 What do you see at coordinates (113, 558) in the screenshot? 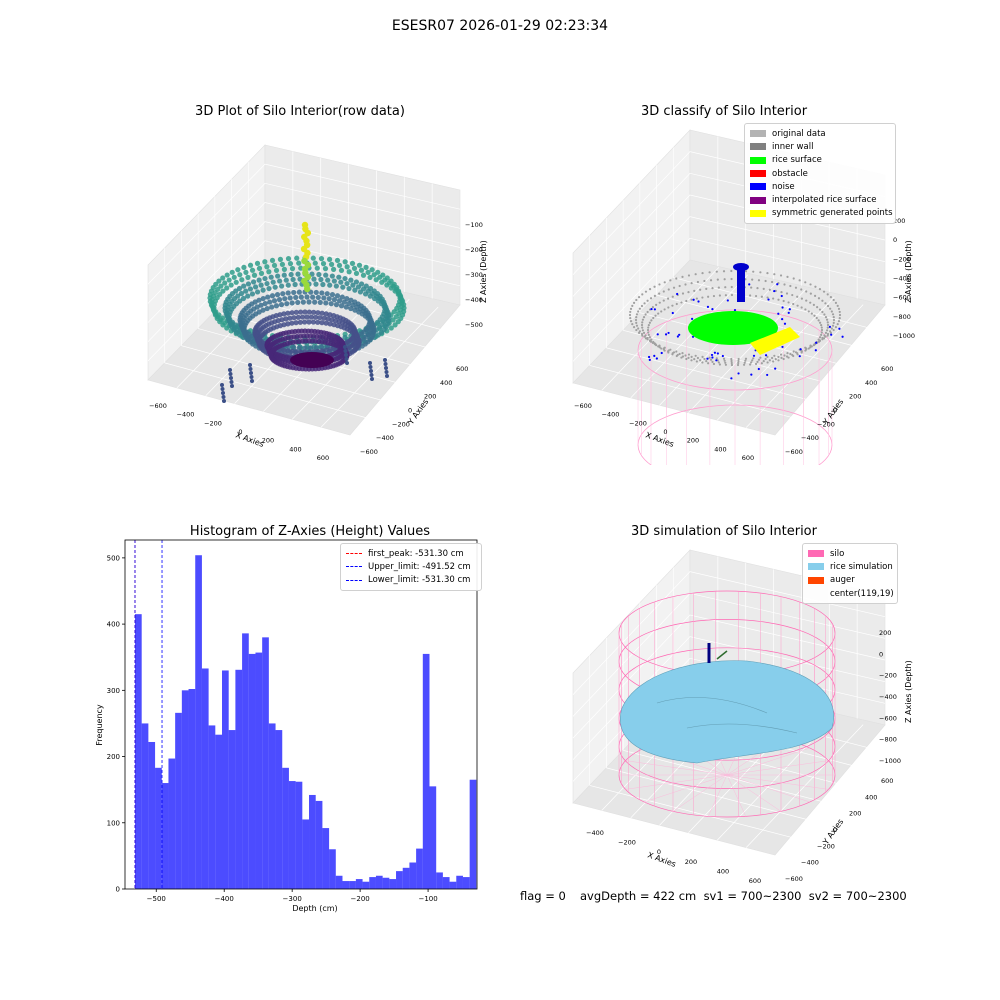
I see `histogram-y-tick-label: 500` at bounding box center [113, 558].